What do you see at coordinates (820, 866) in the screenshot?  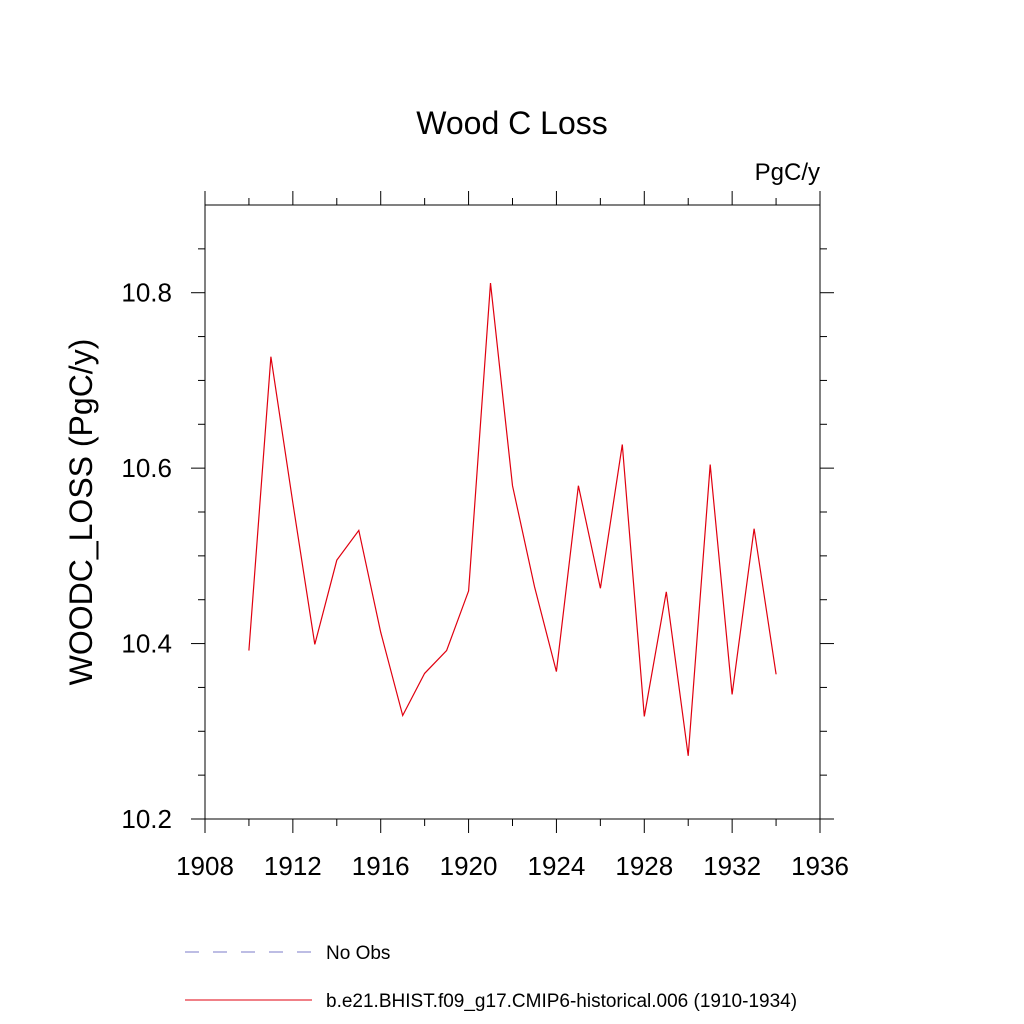 I see `x-tick-label: 1936` at bounding box center [820, 866].